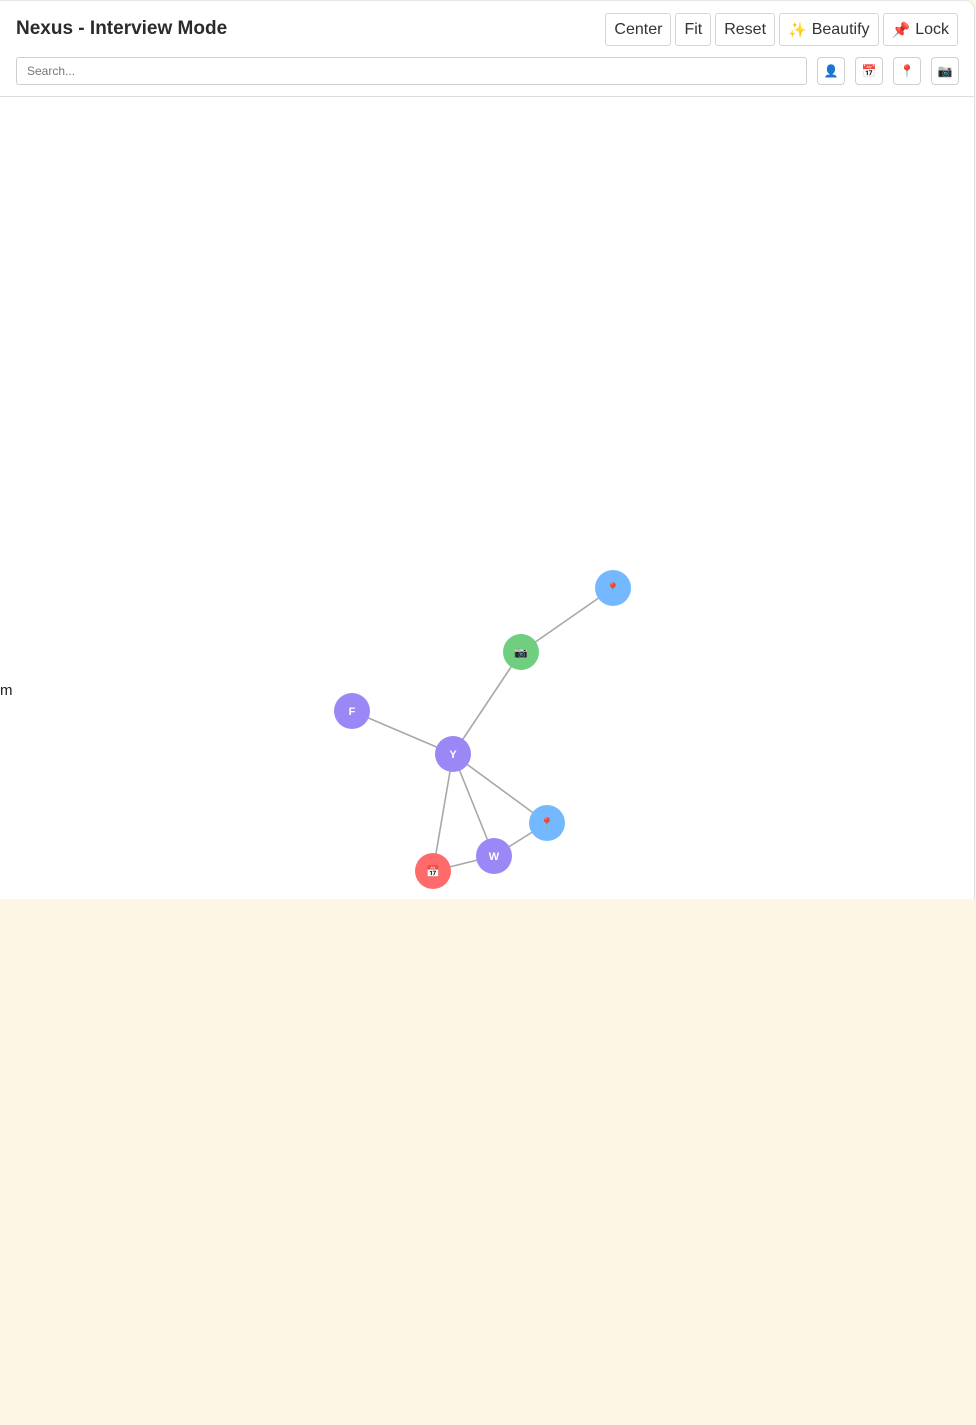 The image size is (976, 1425). I want to click on reset-button-label: Reset, so click(745, 29).